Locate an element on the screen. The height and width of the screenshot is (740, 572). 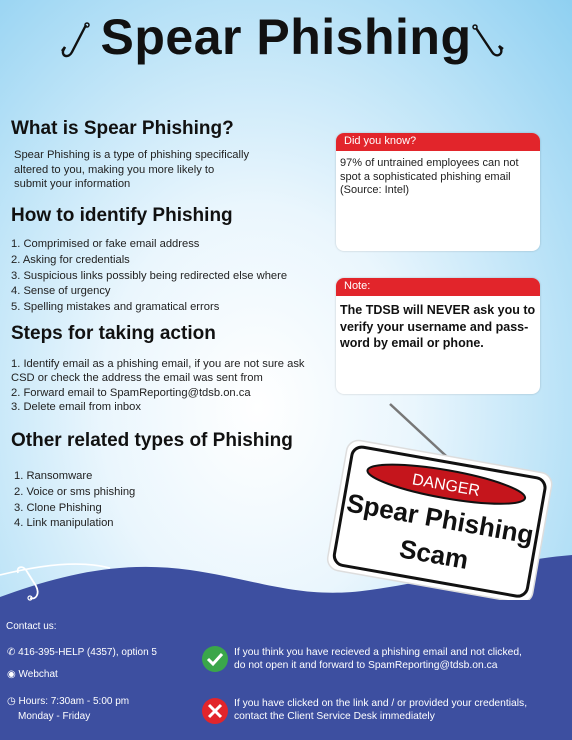
list-item: 1. Ransomware is located at coordinates (53, 476).